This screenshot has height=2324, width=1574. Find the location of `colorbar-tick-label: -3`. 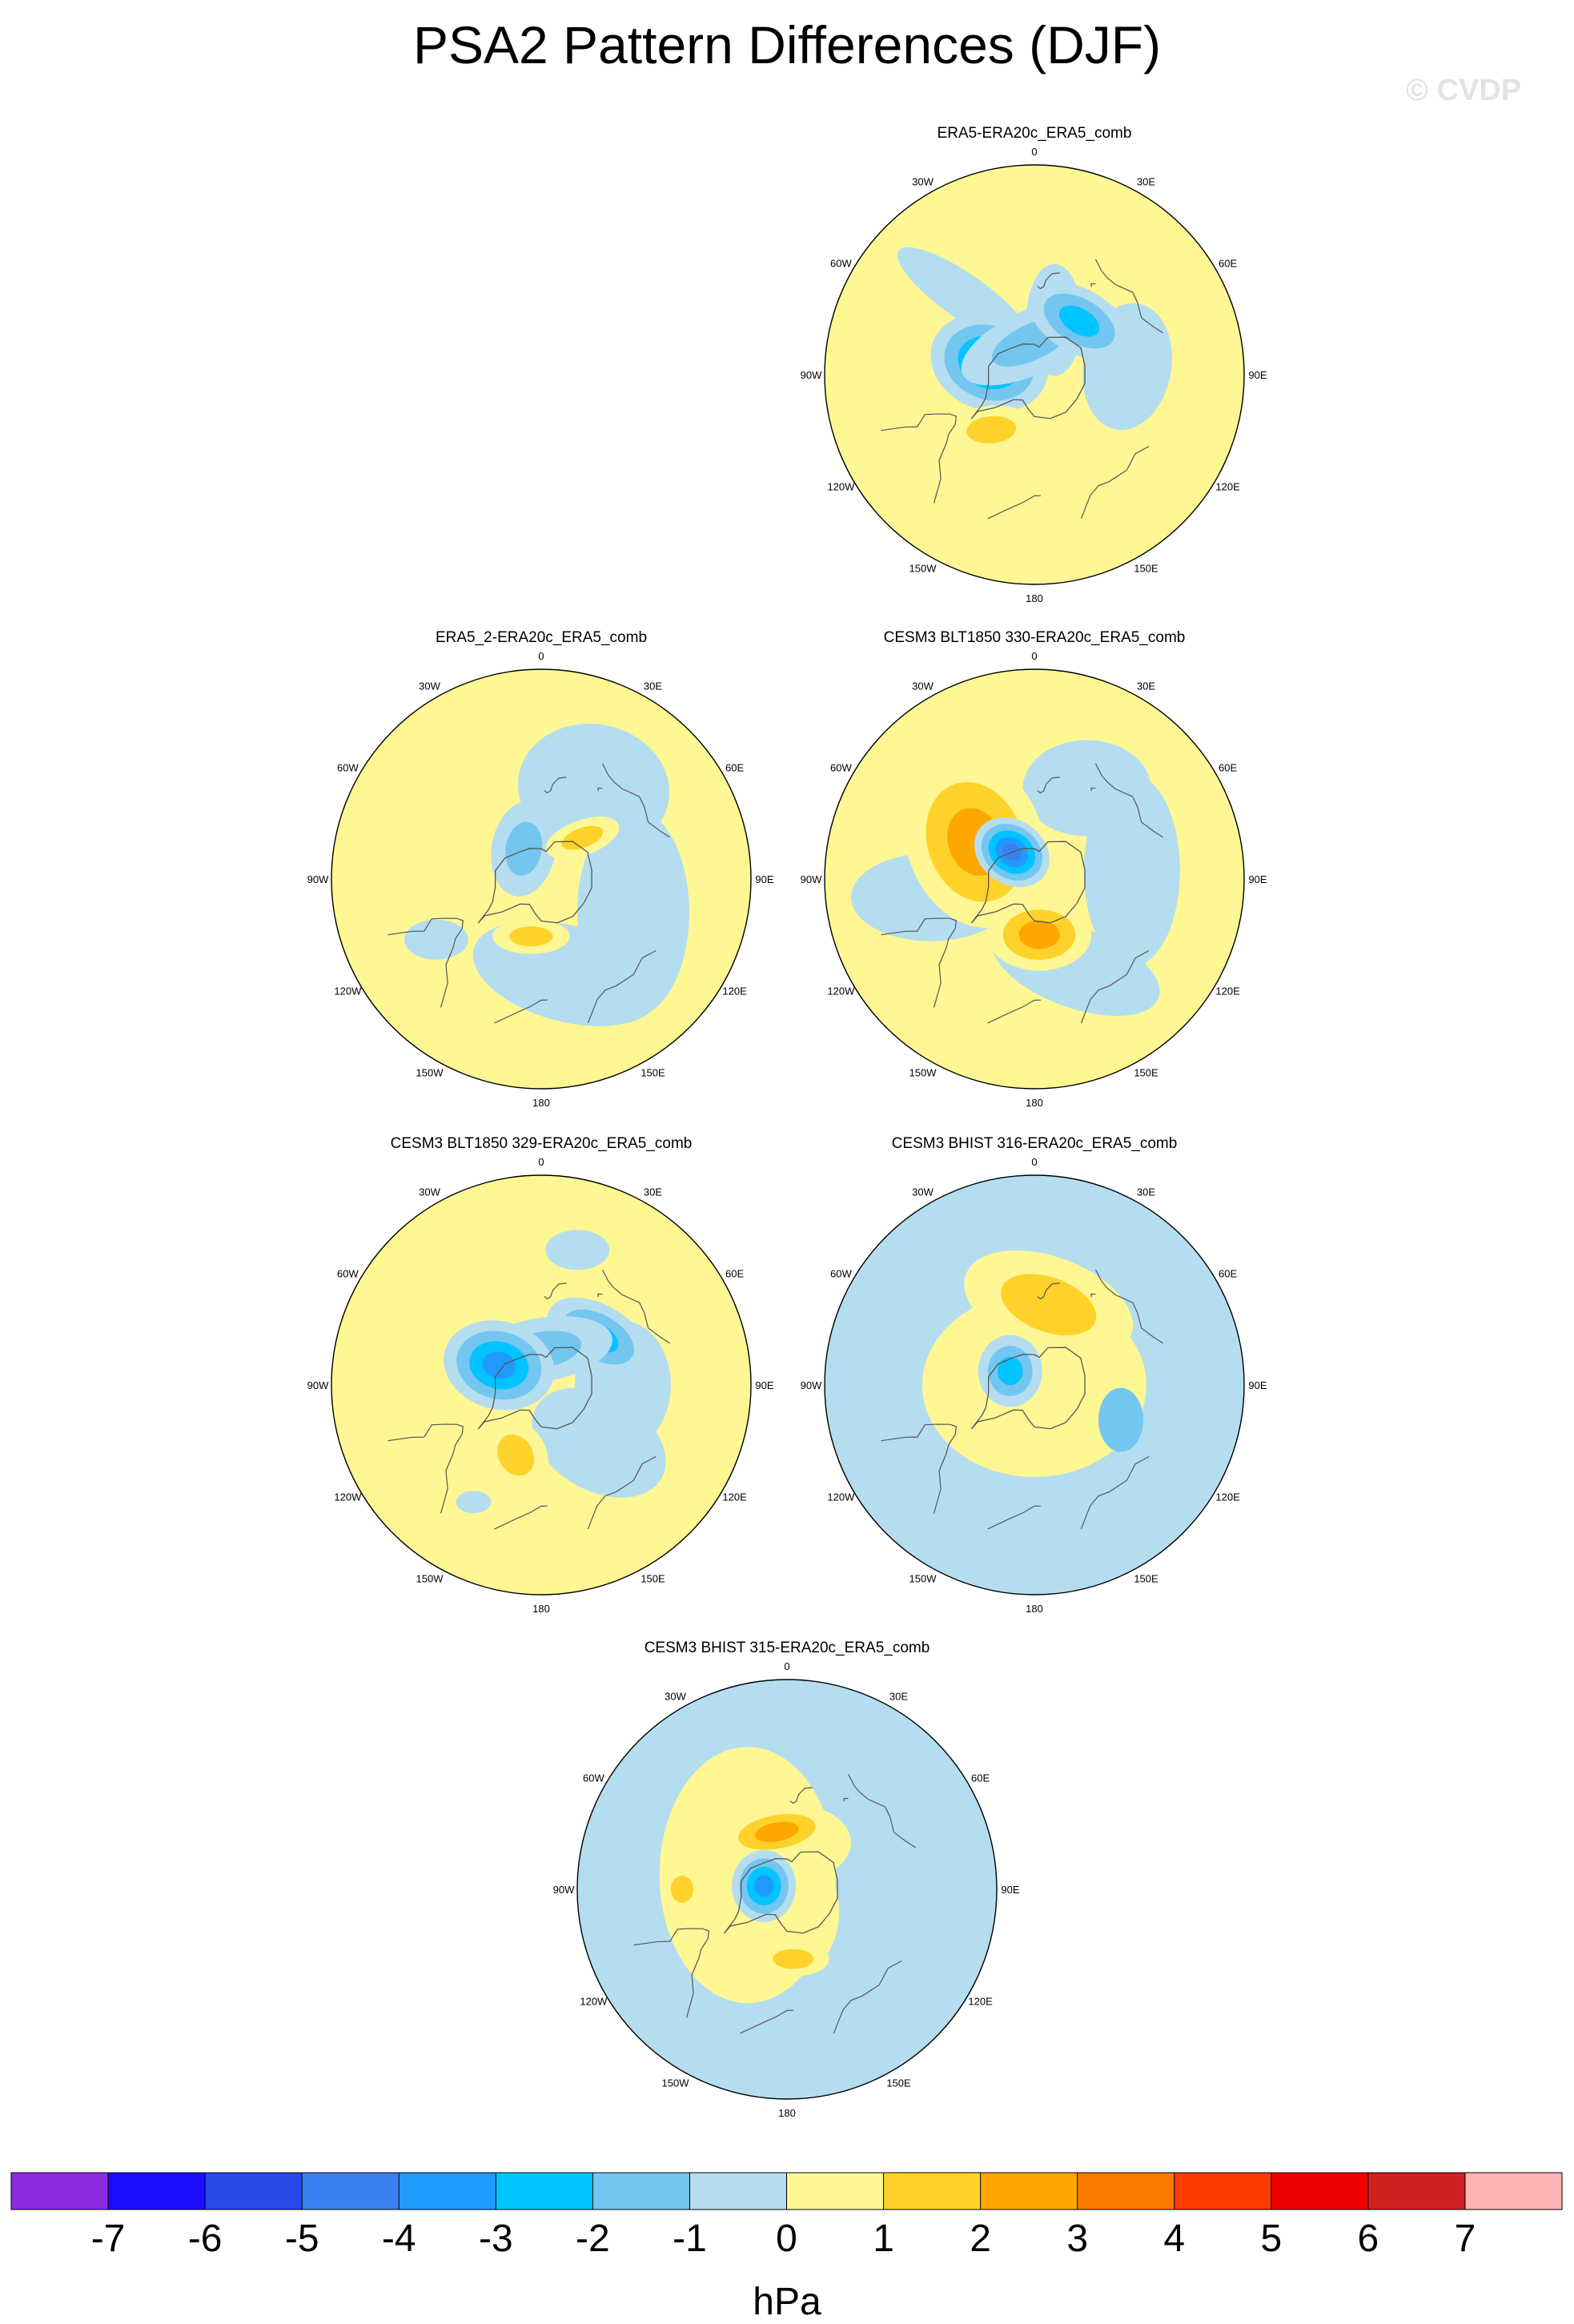

colorbar-tick-label: -3 is located at coordinates (496, 2239).